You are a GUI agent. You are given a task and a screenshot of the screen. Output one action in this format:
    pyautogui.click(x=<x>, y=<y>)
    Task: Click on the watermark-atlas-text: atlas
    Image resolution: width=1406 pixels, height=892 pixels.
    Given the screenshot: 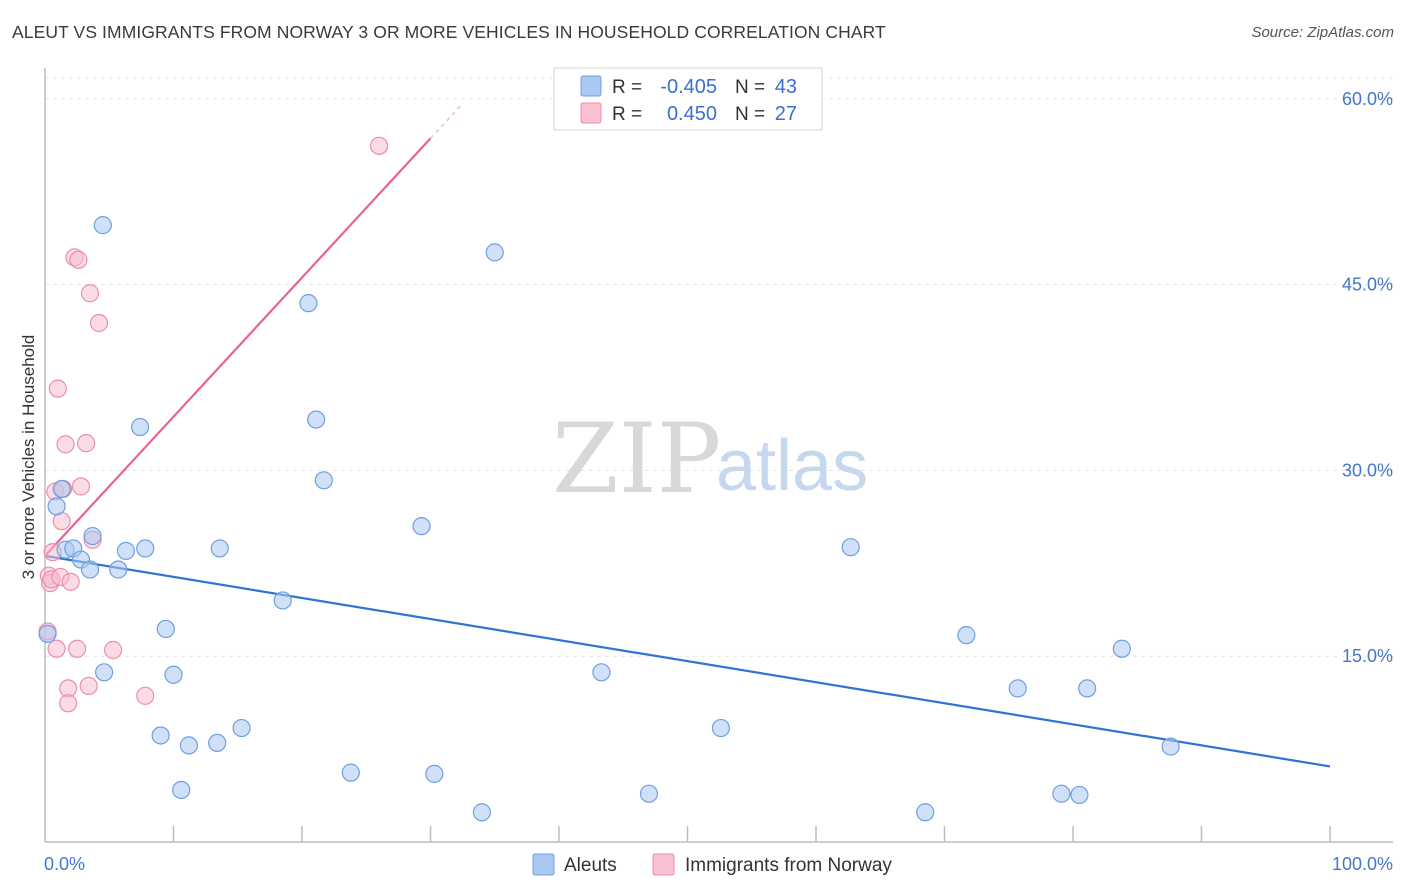 What is the action you would take?
    pyautogui.click(x=792, y=466)
    